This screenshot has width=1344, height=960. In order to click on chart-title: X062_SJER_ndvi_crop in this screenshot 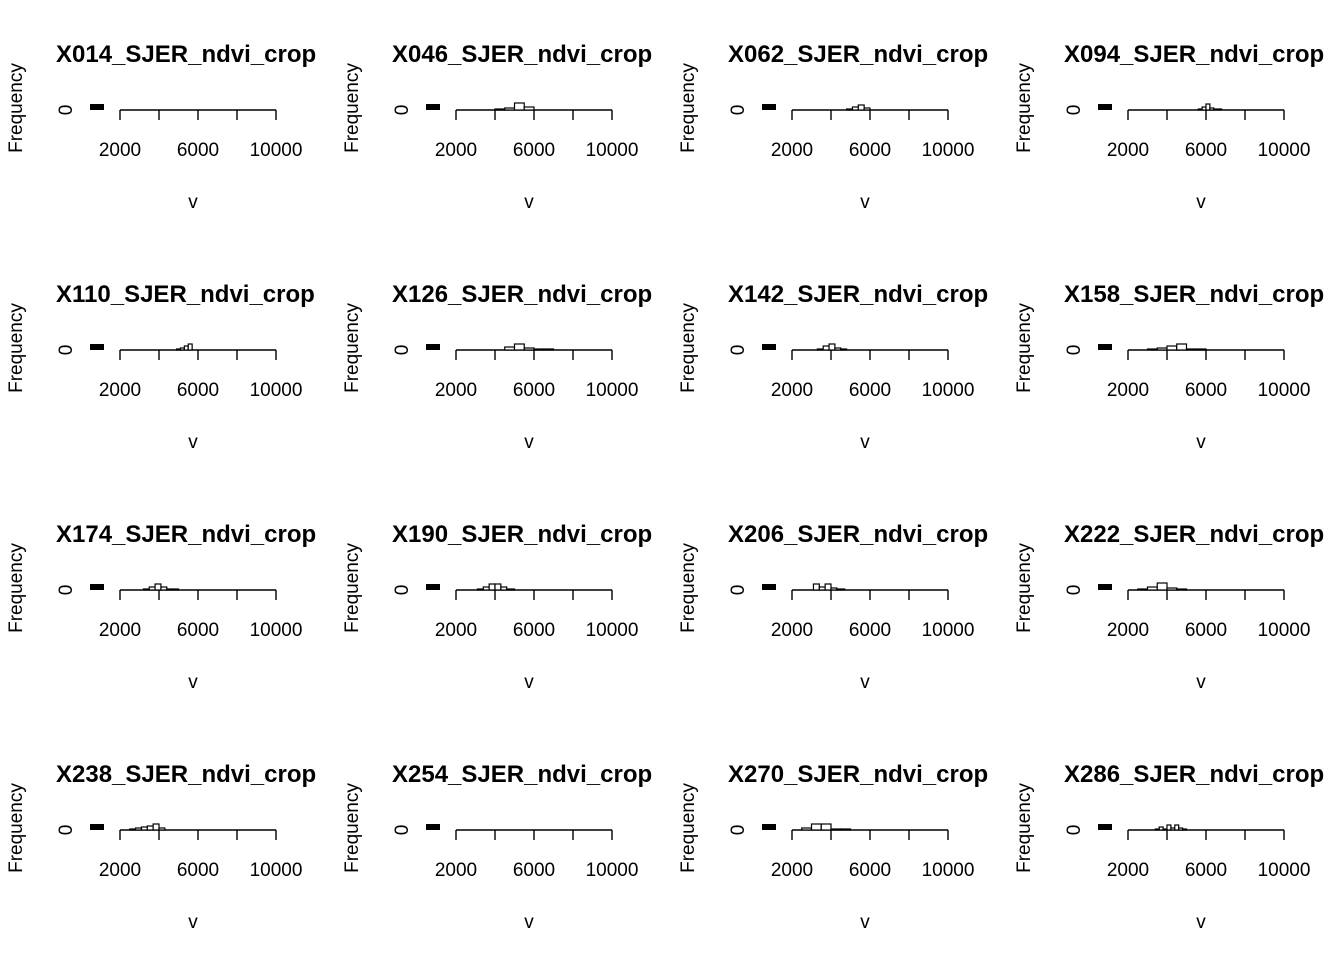, I will do `click(858, 54)`.